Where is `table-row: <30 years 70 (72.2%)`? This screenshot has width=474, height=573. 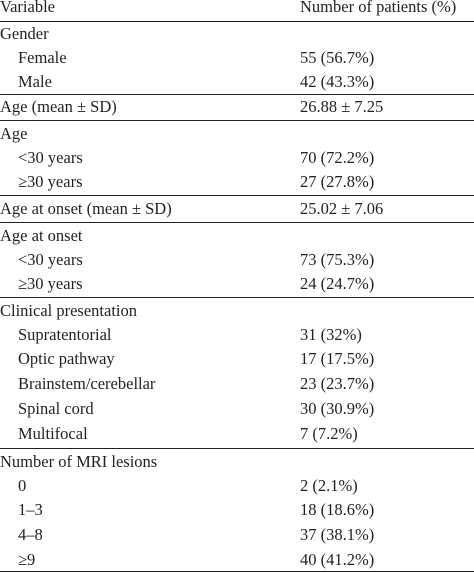 table-row: <30 years 70 (72.2%) is located at coordinates (237, 158).